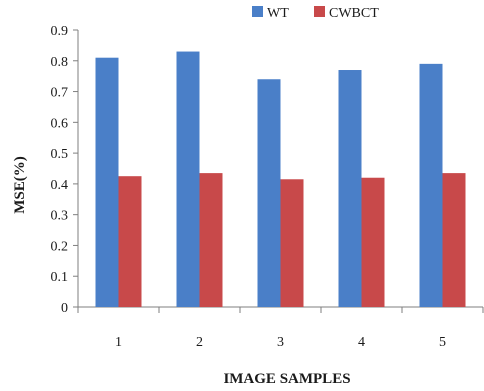 The image size is (484, 391). Describe the element at coordinates (65, 170) in the screenshot. I see `y-axis: 0 0.1 0.2 0.3 0.4 0.5 0.6 0.7 0.8 0.9` at that location.